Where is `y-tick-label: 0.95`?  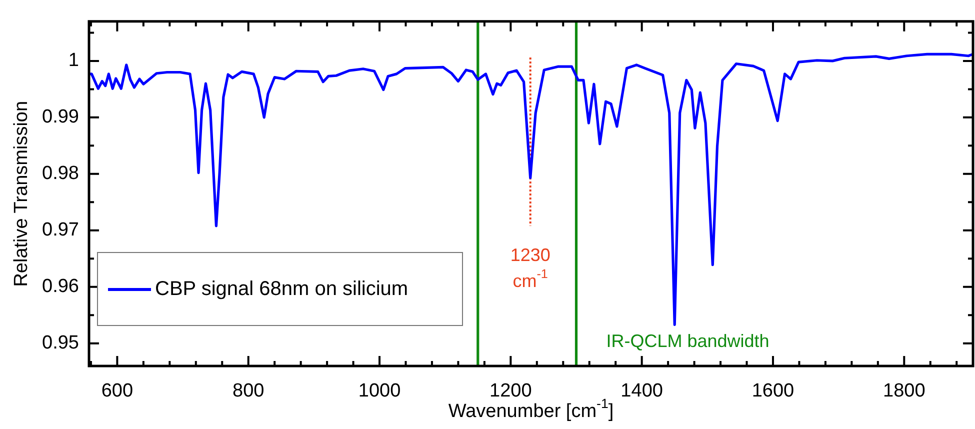 y-tick-label: 0.95 is located at coordinates (60, 343).